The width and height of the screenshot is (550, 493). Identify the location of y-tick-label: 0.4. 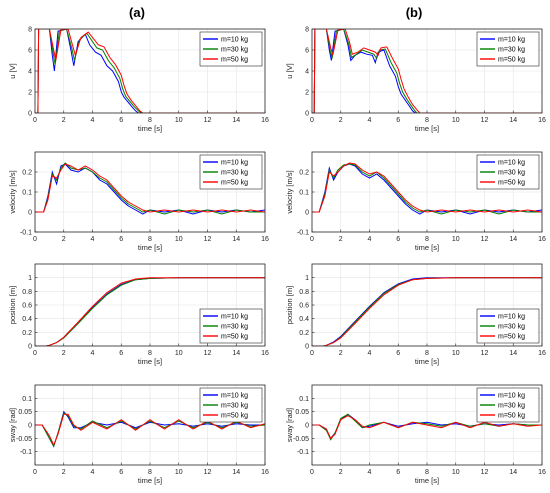
(27, 319).